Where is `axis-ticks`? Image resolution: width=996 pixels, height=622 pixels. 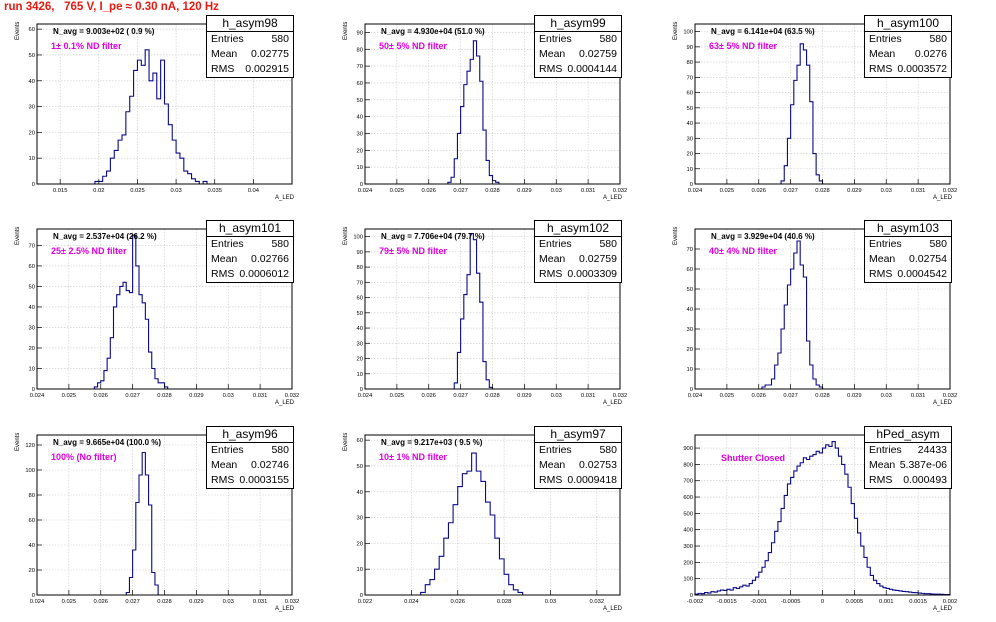
axis-ticks is located at coordinates (164, 520).